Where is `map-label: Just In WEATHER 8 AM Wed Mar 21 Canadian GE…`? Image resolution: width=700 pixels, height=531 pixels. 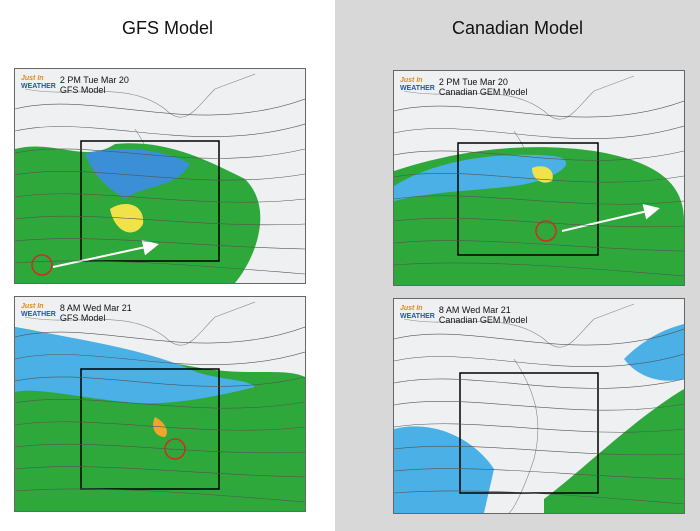 map-label: Just In WEATHER 8 AM Wed Mar 21 Canadian GE… is located at coordinates (463, 315).